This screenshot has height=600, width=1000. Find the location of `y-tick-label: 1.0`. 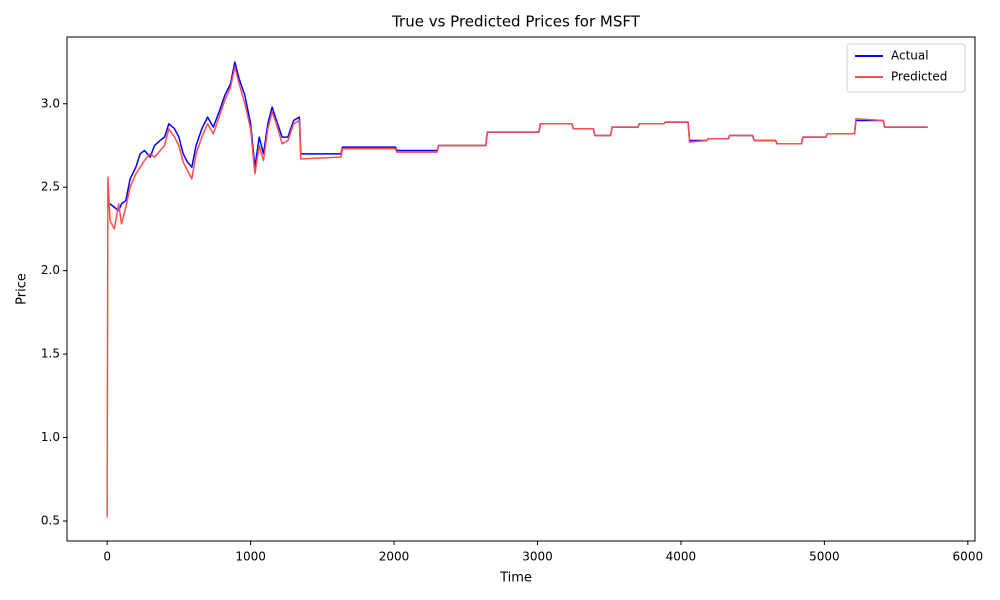

y-tick-label: 1.0 is located at coordinates (50, 437).